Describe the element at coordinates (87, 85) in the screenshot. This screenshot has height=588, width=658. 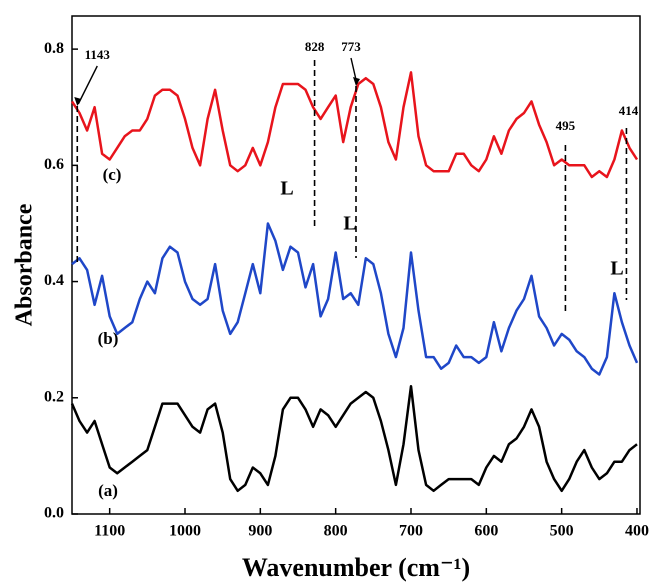
I see `annotation-arrow` at that location.